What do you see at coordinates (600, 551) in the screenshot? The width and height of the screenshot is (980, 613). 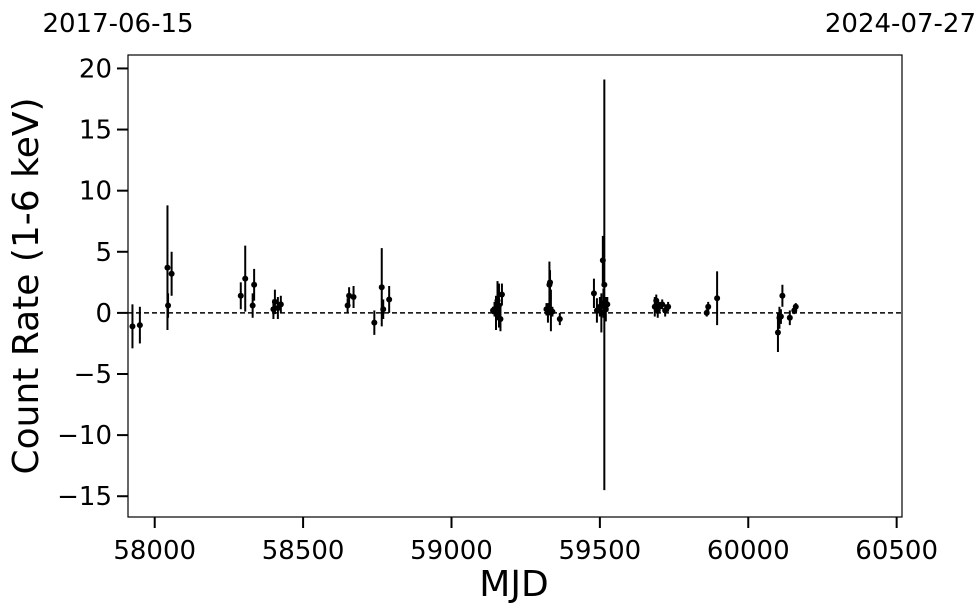 I see `x-tick-label: 59500` at bounding box center [600, 551].